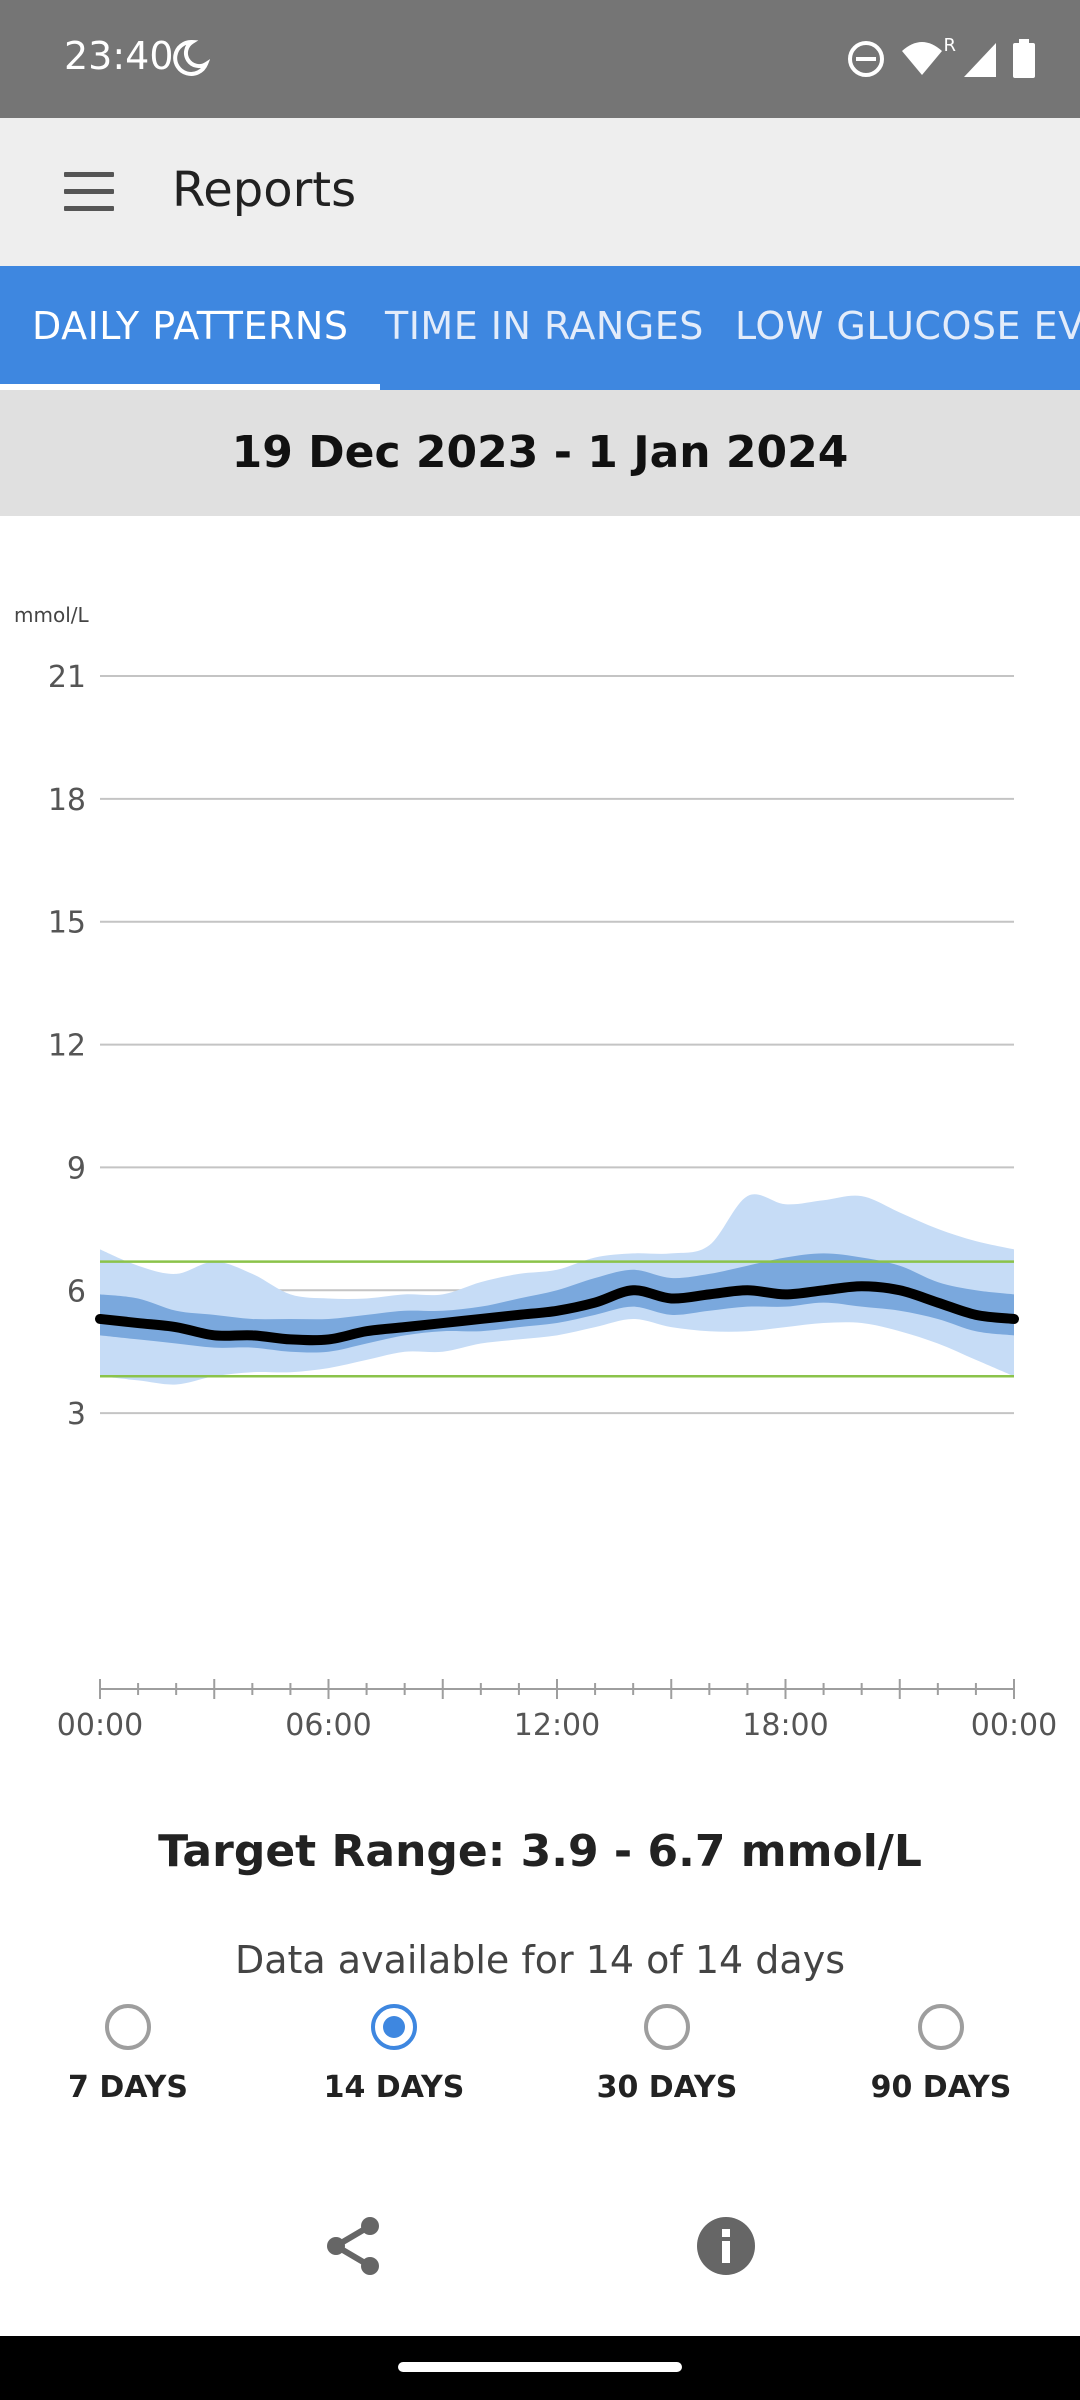 The height and width of the screenshot is (2400, 1080). Describe the element at coordinates (67, 1046) in the screenshot. I see `y-tick-label: 12` at that location.